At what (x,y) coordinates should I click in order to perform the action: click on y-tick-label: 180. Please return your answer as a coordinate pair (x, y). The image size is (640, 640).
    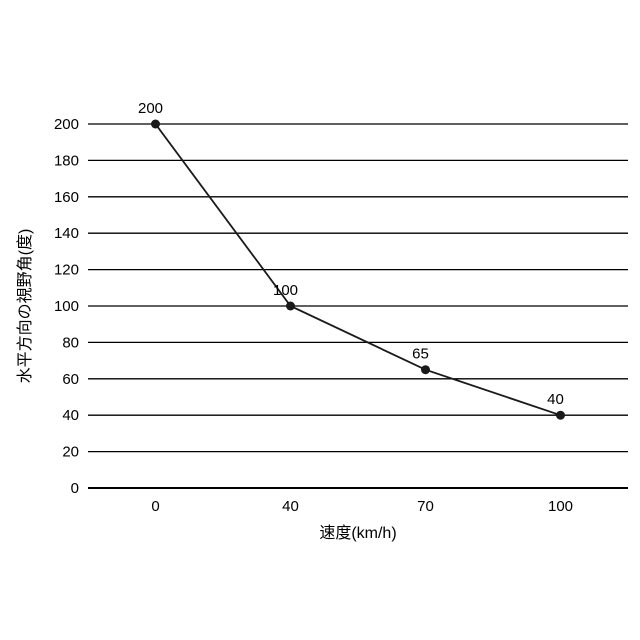
    Looking at the image, I should click on (66, 160).